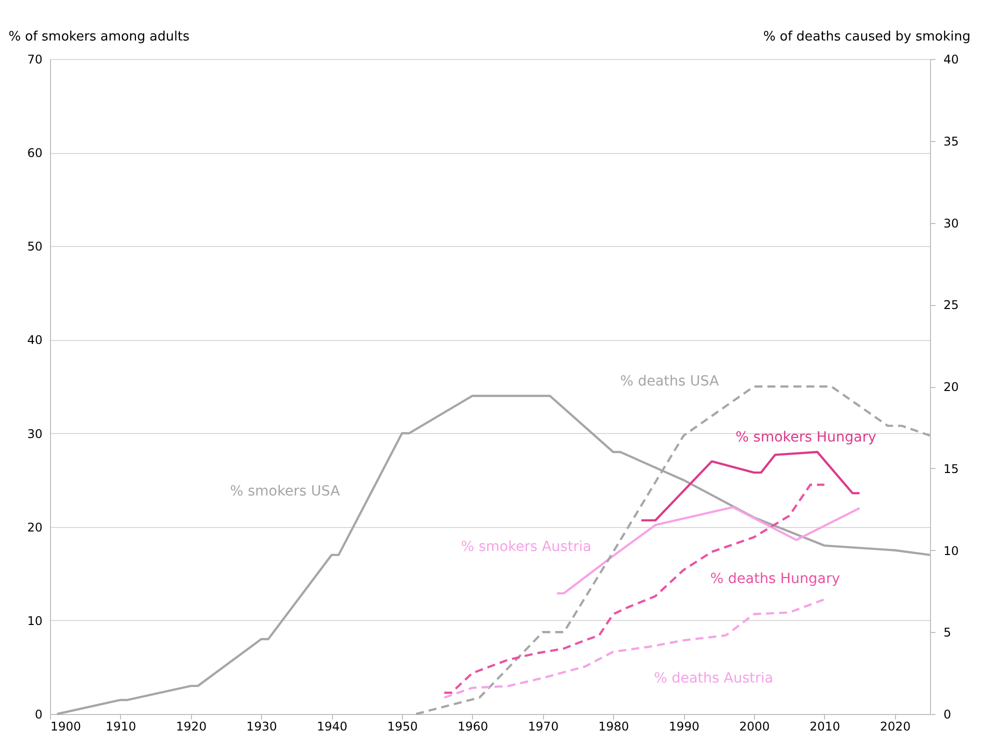 This screenshot has height=747, width=1000. Describe the element at coordinates (261, 727) in the screenshot. I see `x-tick-label: 1930` at that location.